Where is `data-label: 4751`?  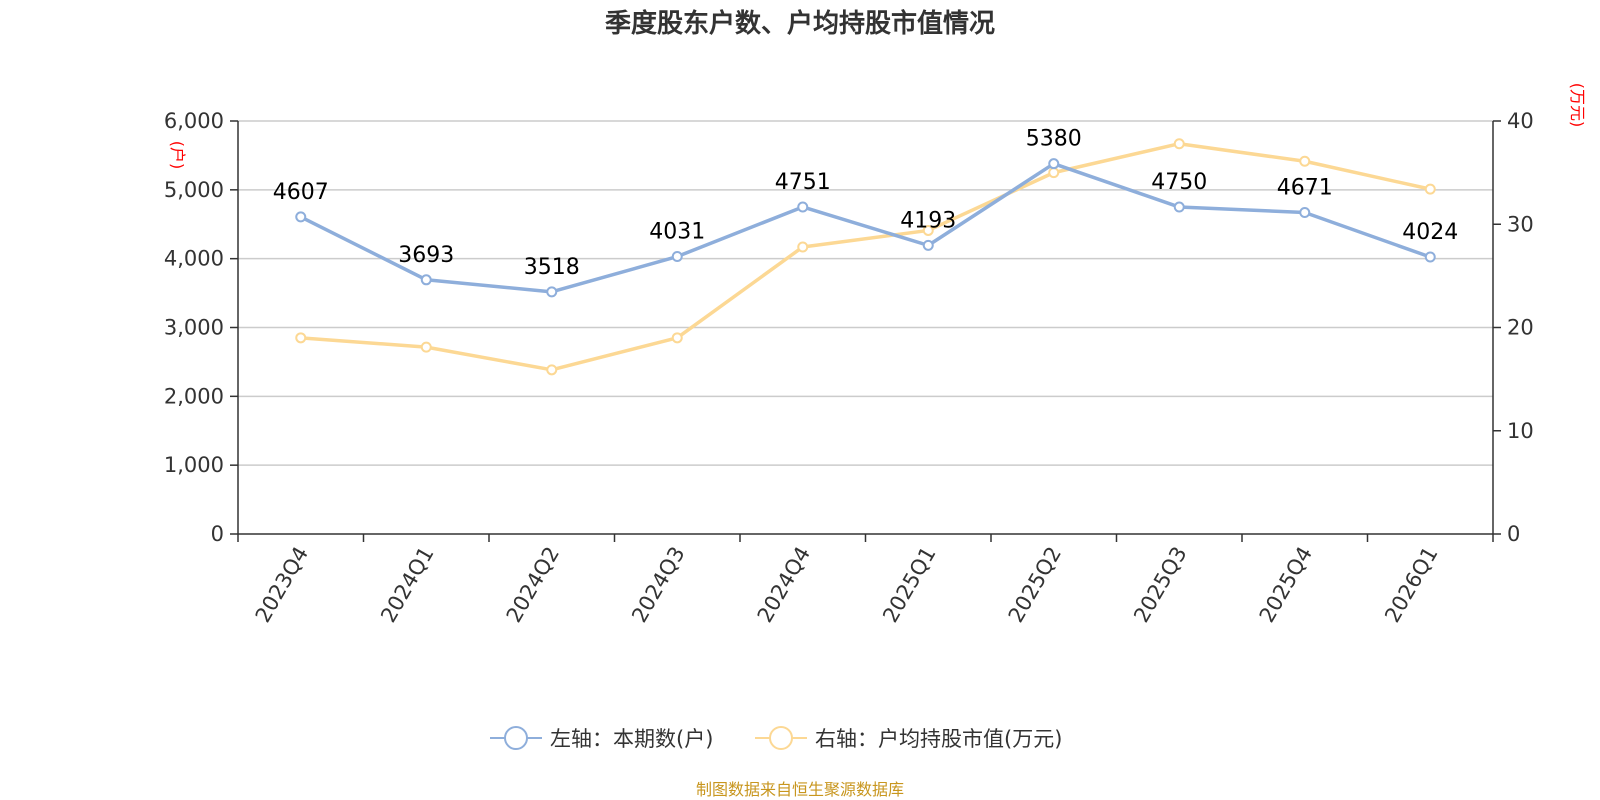
data-label: 4751 is located at coordinates (803, 182).